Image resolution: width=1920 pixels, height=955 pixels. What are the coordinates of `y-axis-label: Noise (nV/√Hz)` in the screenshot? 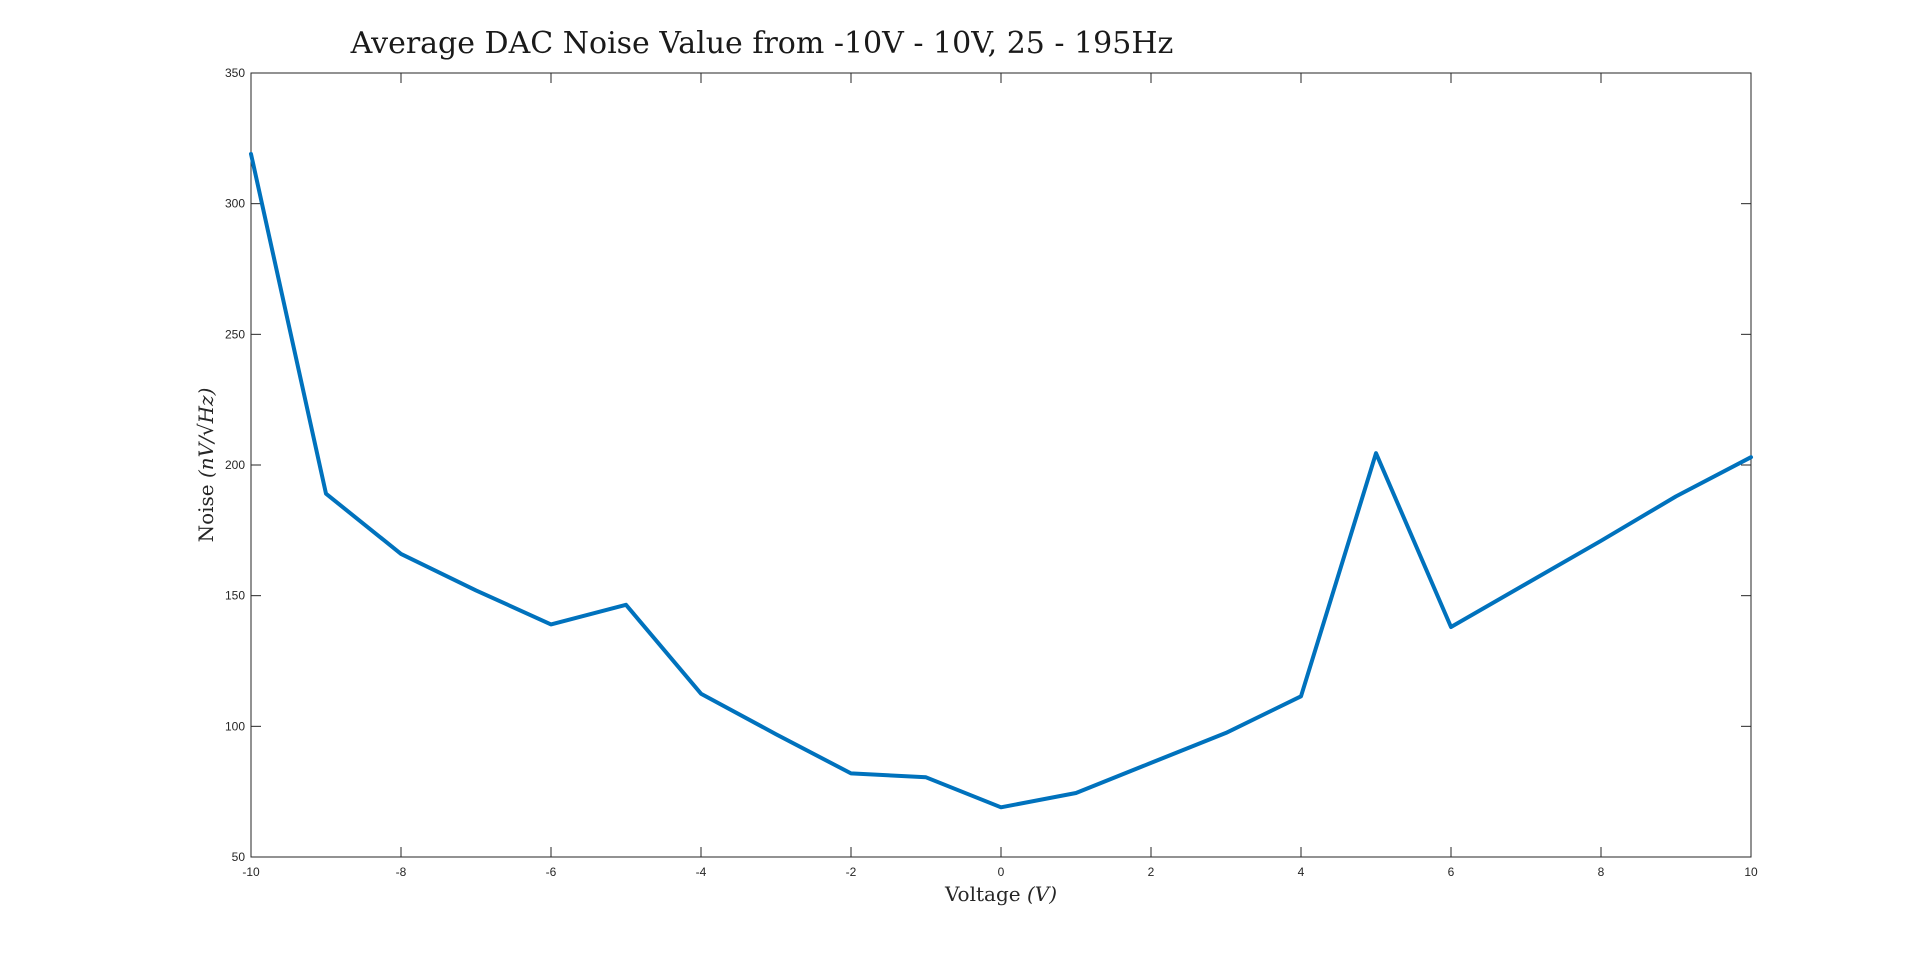 It's located at (206, 465).